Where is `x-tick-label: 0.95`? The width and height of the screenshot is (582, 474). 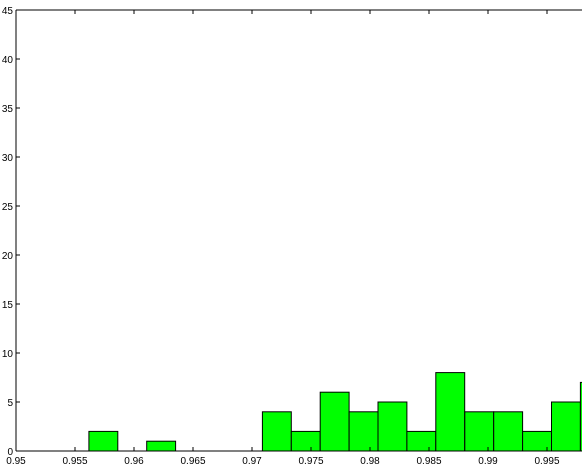 x-tick-label: 0.95 is located at coordinates (16, 461).